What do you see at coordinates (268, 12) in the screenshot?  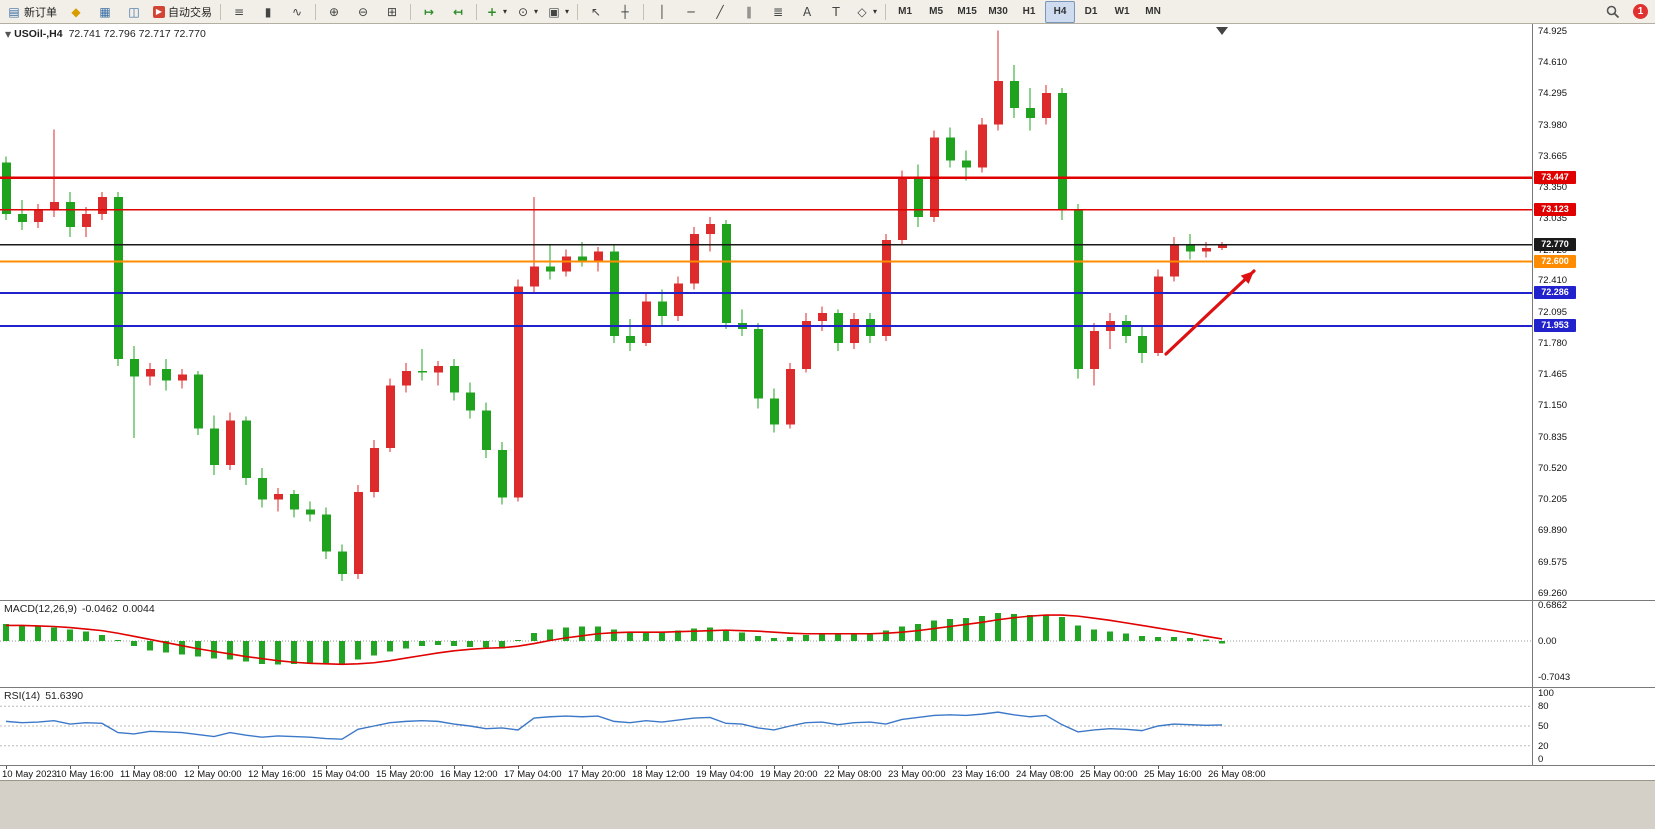 I see `candles-chart-button: ▮` at bounding box center [268, 12].